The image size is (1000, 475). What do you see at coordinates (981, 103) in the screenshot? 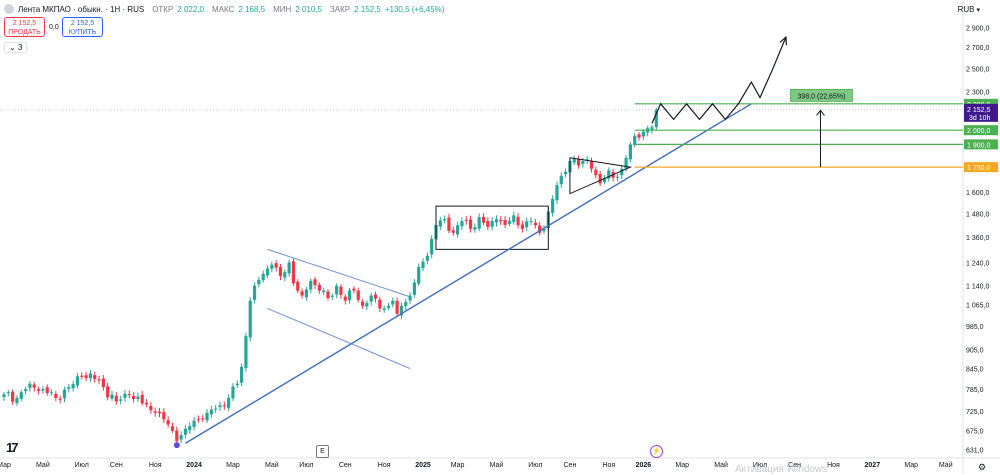
I see `level-tag` at bounding box center [981, 103].